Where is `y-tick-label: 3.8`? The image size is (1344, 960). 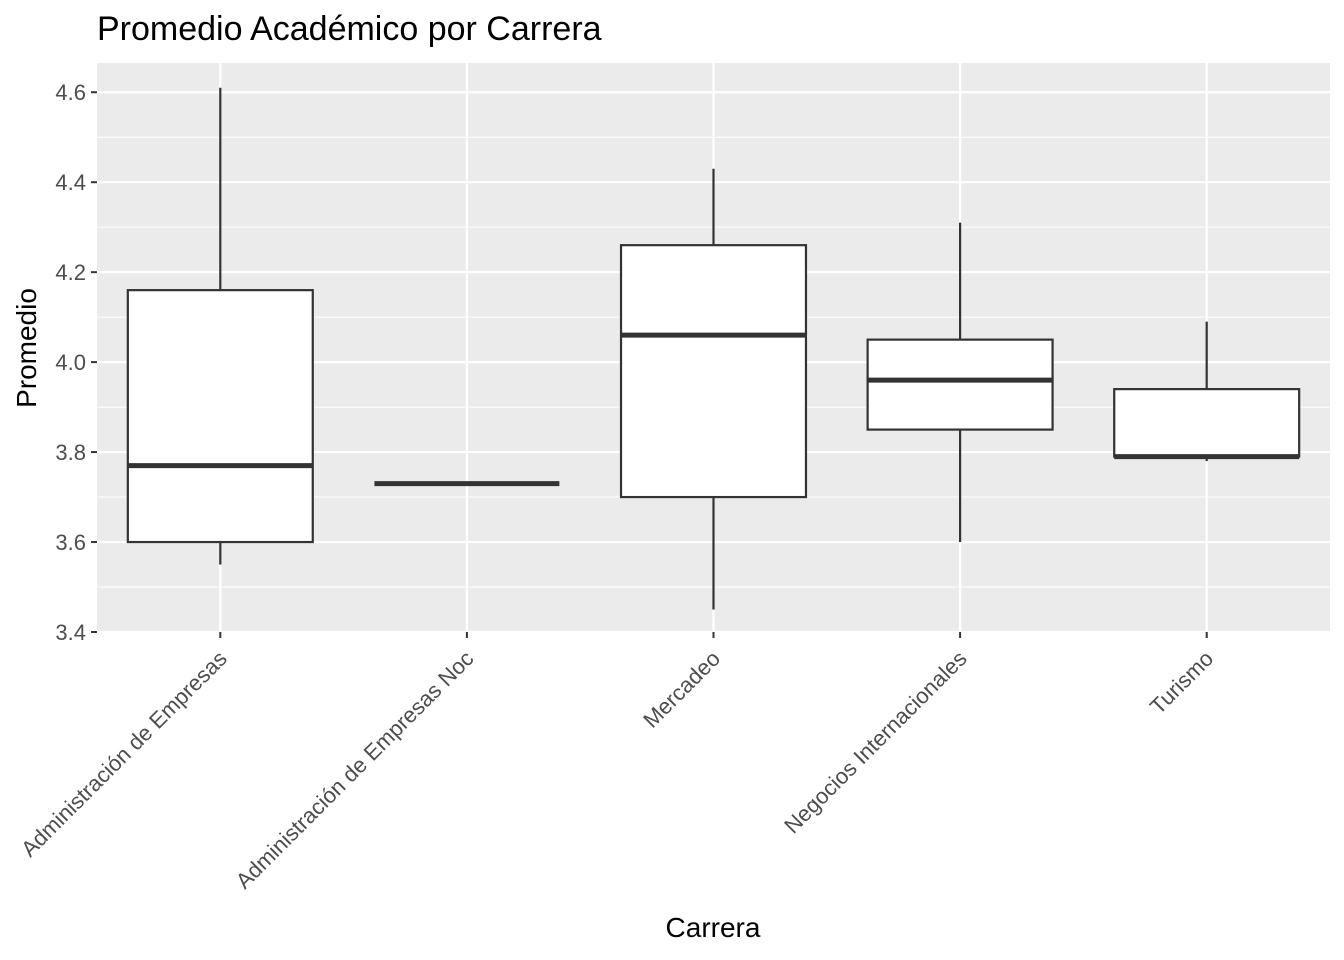
y-tick-label: 3.8 is located at coordinates (70, 452).